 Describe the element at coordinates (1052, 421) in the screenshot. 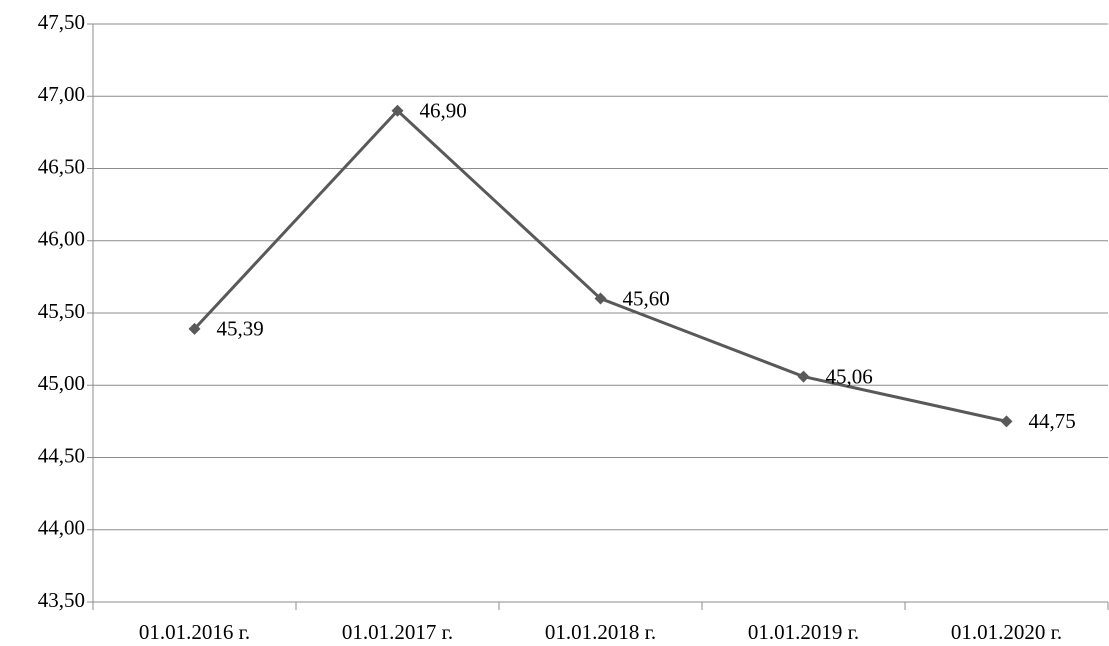

I see `value-label: 44,75` at that location.